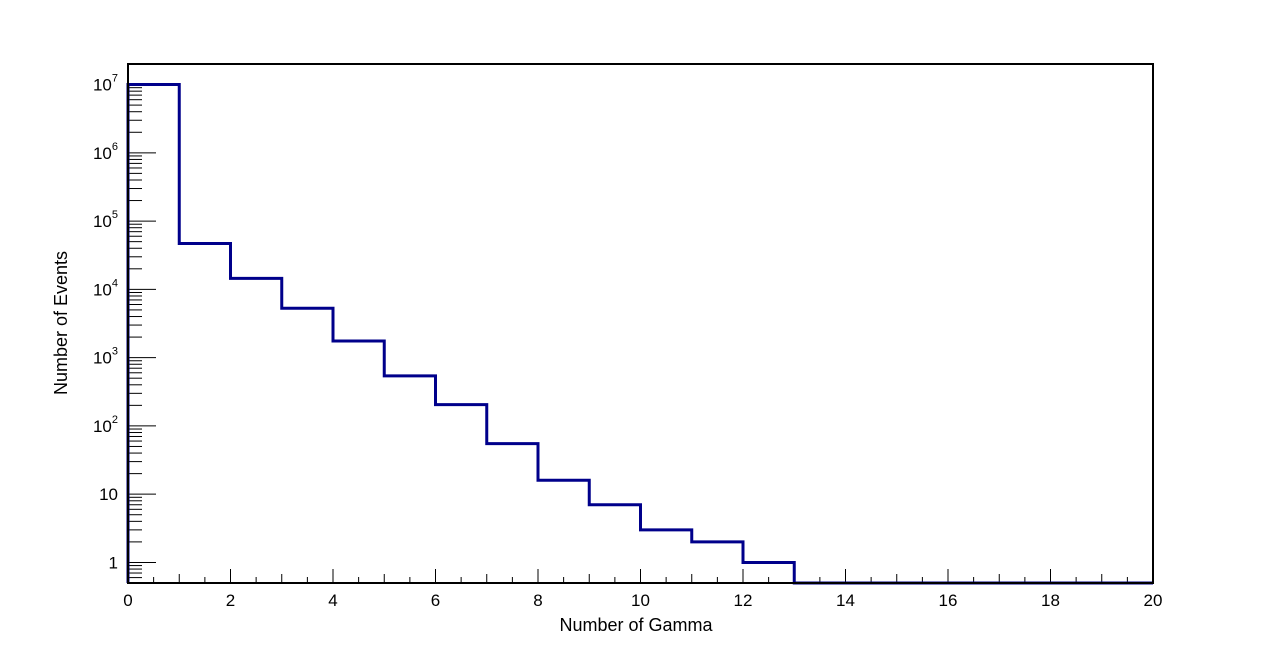 This screenshot has height=649, width=1282. Describe the element at coordinates (127, 600) in the screenshot. I see `x-tick-label: 0` at that location.